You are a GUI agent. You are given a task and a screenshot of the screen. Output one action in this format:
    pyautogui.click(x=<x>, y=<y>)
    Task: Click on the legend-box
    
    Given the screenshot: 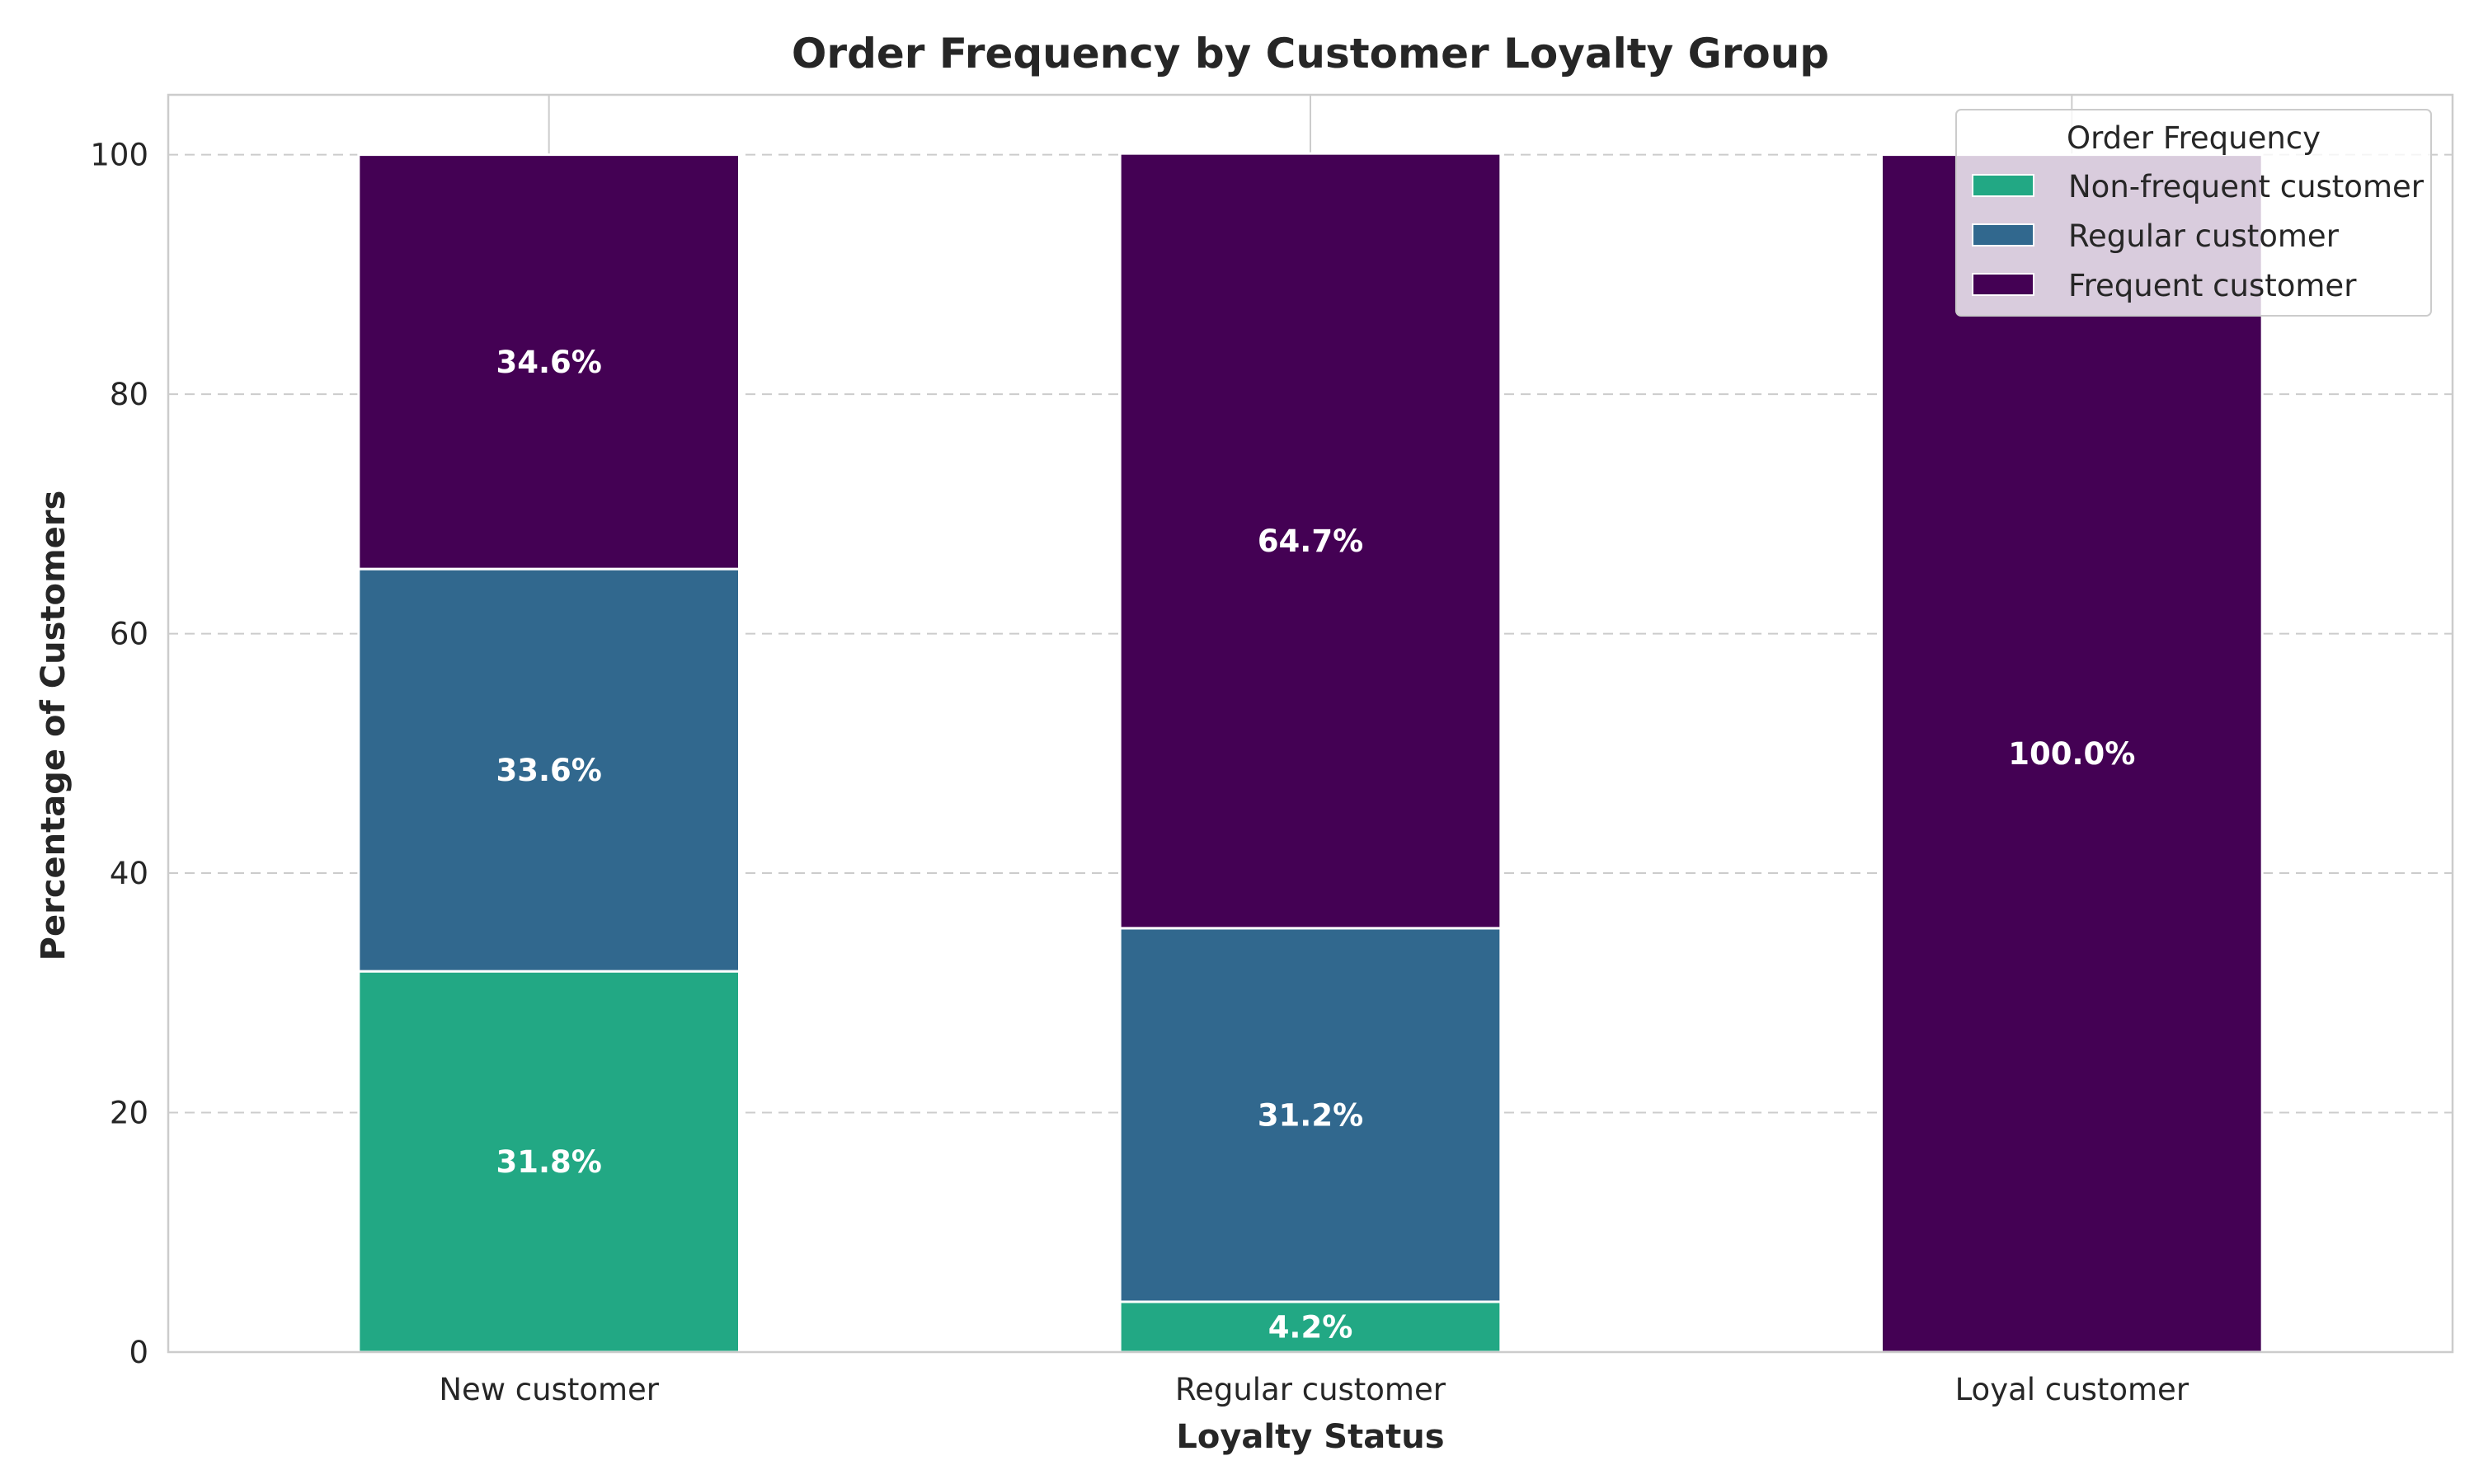 What is the action you would take?
    pyautogui.click(x=2193, y=213)
    